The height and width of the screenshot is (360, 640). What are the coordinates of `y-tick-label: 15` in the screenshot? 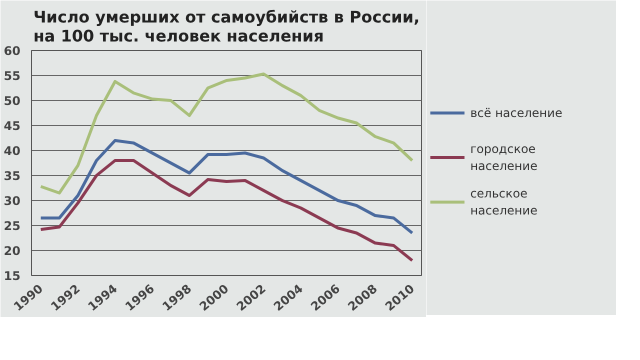 It's located at (12, 276).